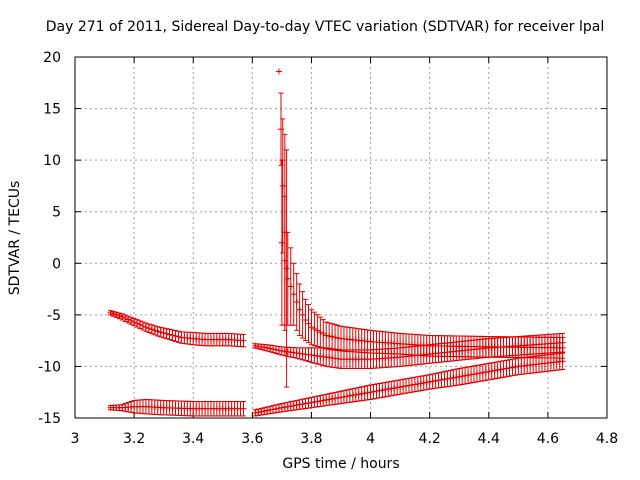  I want to click on y-tick-label: 10, so click(52, 161).